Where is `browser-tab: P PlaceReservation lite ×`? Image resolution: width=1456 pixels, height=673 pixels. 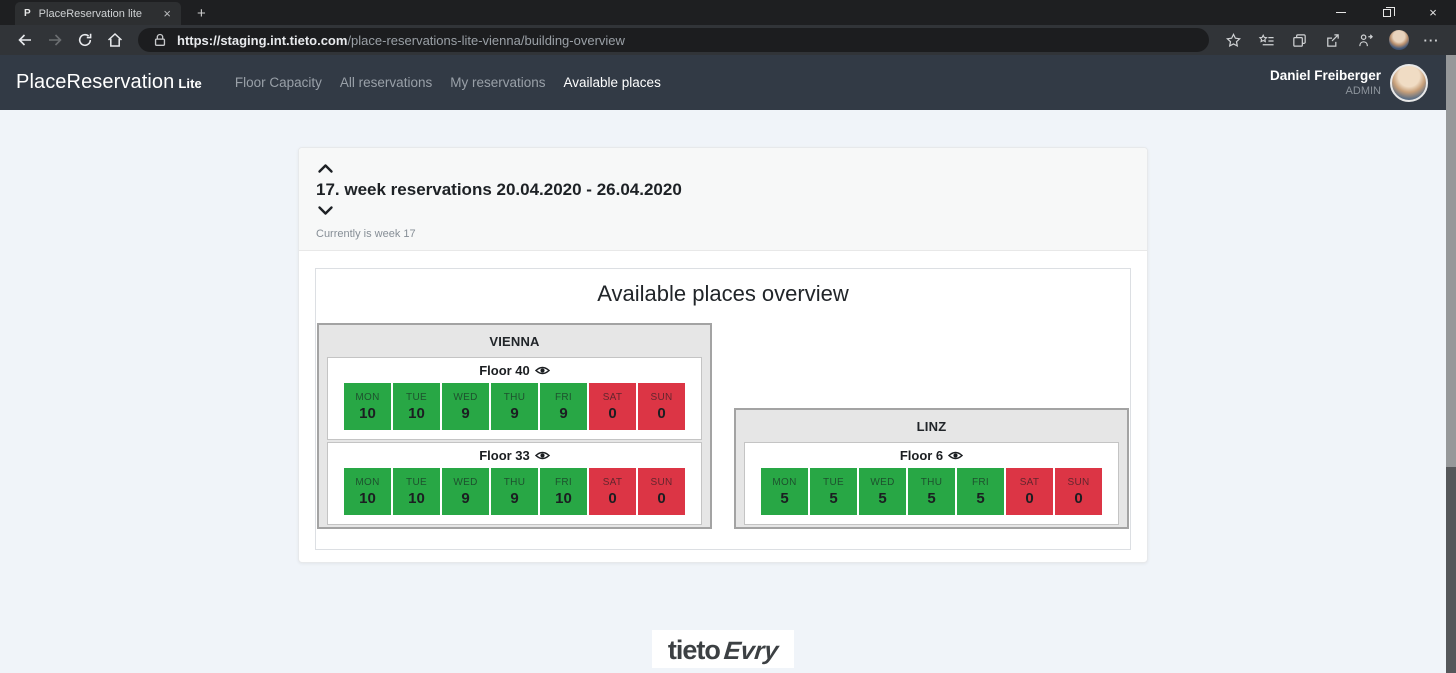
browser-tab: P PlaceReservation lite × is located at coordinates (98, 13).